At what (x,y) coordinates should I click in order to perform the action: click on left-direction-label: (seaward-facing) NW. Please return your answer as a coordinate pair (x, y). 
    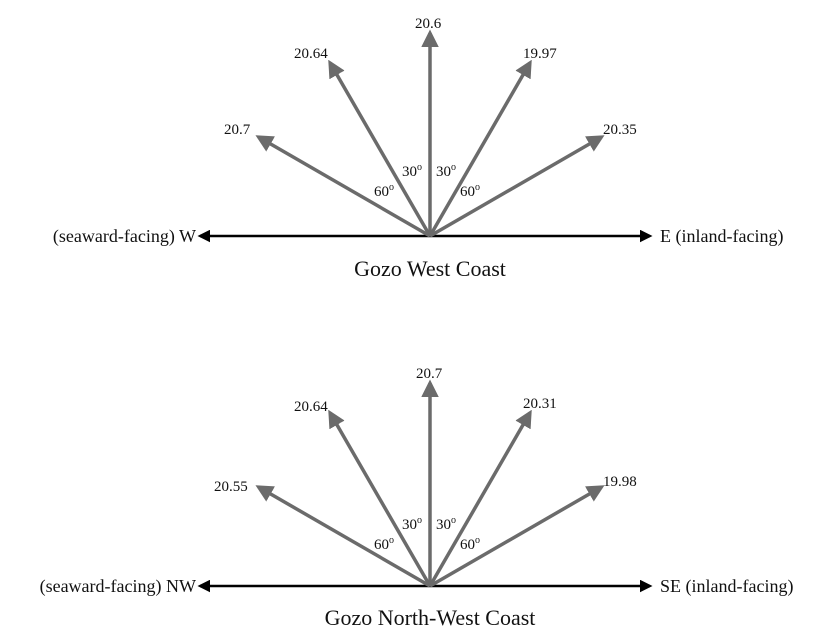
    Looking at the image, I should click on (118, 586).